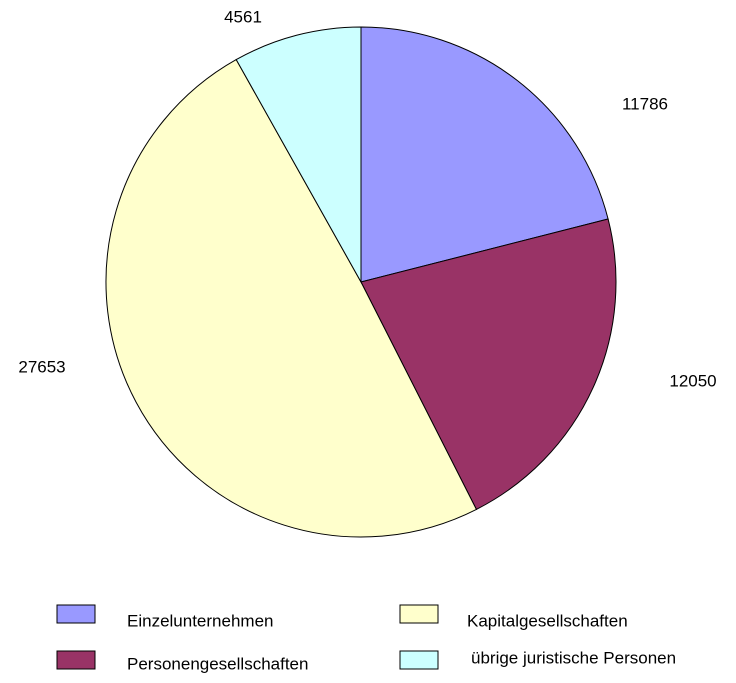 The image size is (736, 683). I want to click on legend-label: Kapitalgesellschaften, so click(547, 620).